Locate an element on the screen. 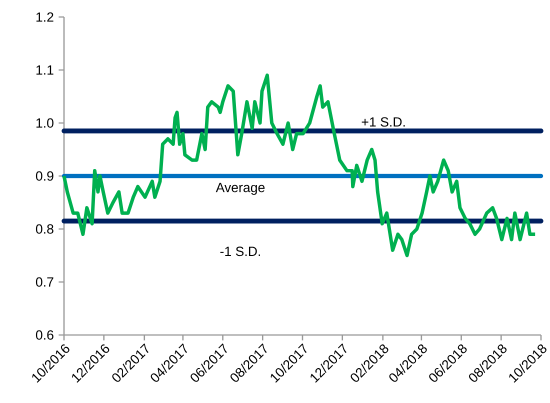  y-tick-label: 1.0 is located at coordinates (45, 123).